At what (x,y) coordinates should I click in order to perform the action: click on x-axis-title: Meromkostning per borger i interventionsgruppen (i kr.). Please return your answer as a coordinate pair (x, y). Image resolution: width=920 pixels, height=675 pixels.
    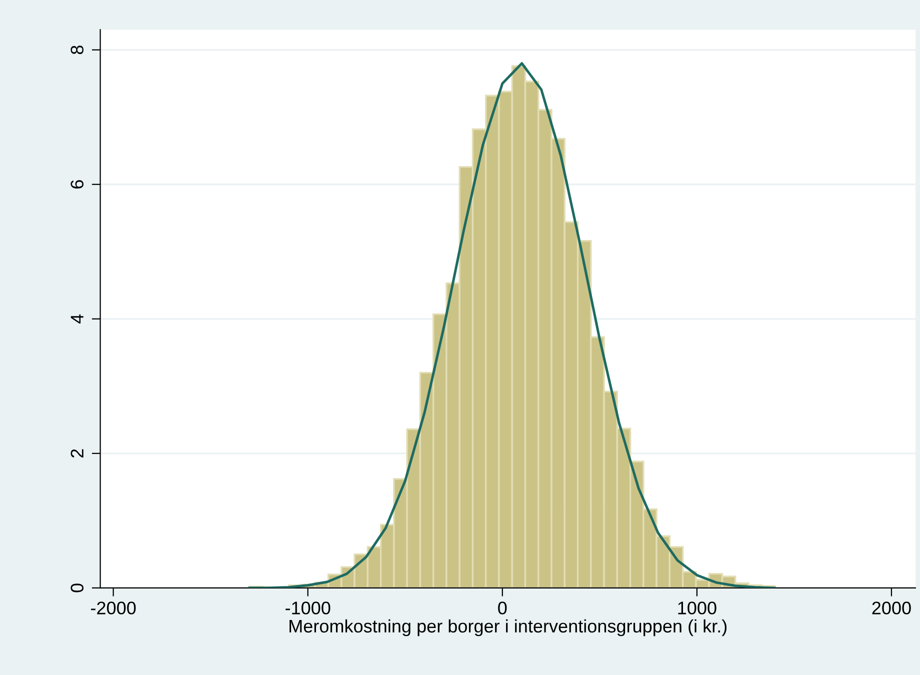
    Looking at the image, I should click on (508, 627).